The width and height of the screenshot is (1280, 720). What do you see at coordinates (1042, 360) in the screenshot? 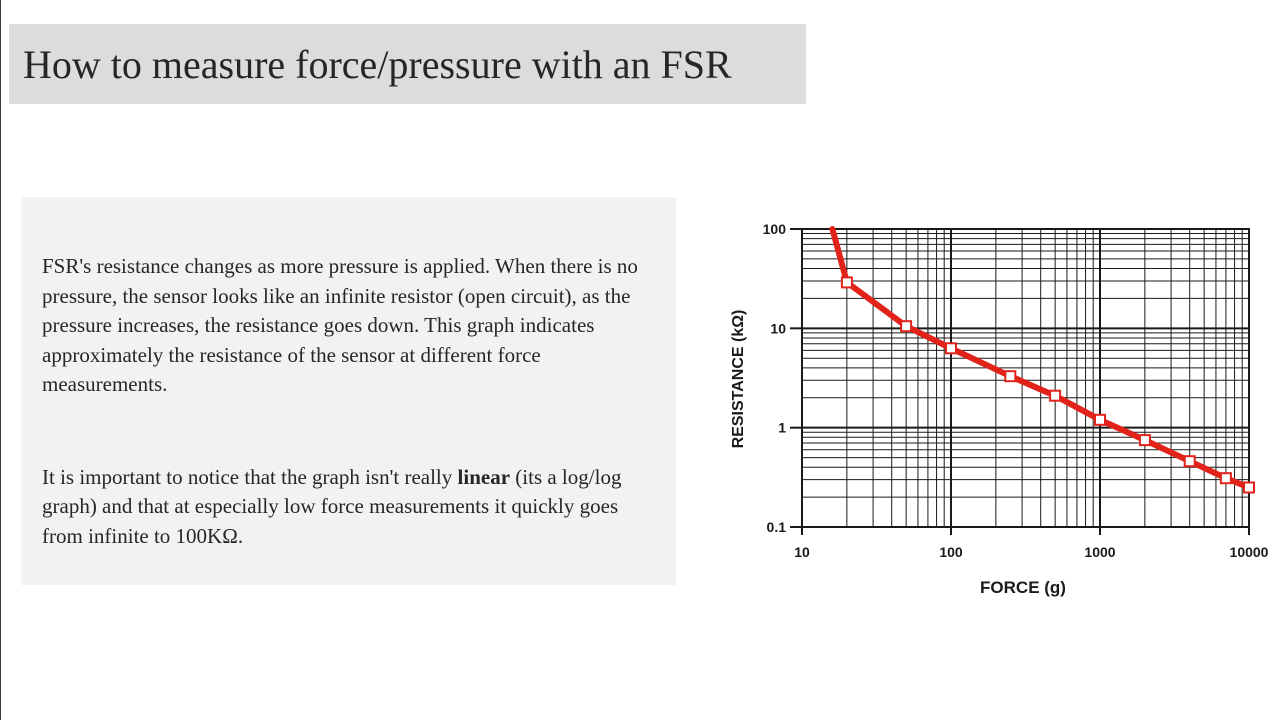
I see `chart-series` at bounding box center [1042, 360].